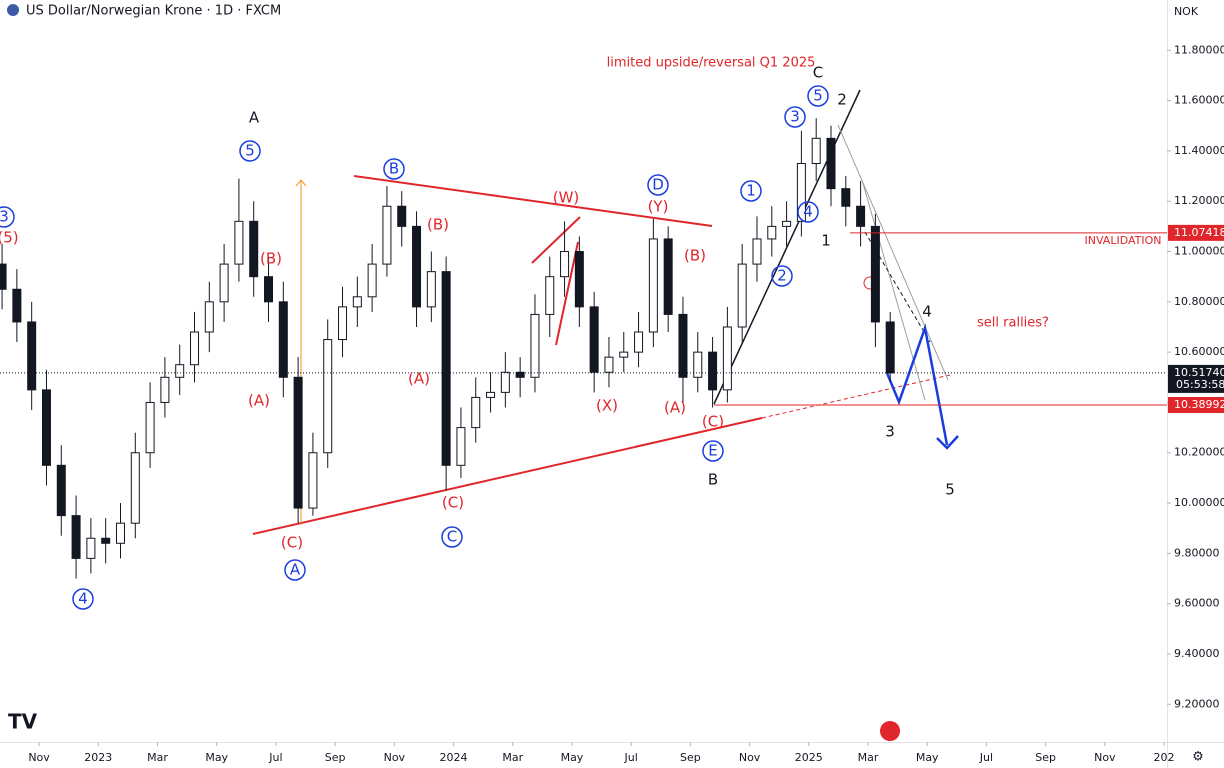 The width and height of the screenshot is (1224, 768). I want to click on annotation: (W), so click(566, 198).